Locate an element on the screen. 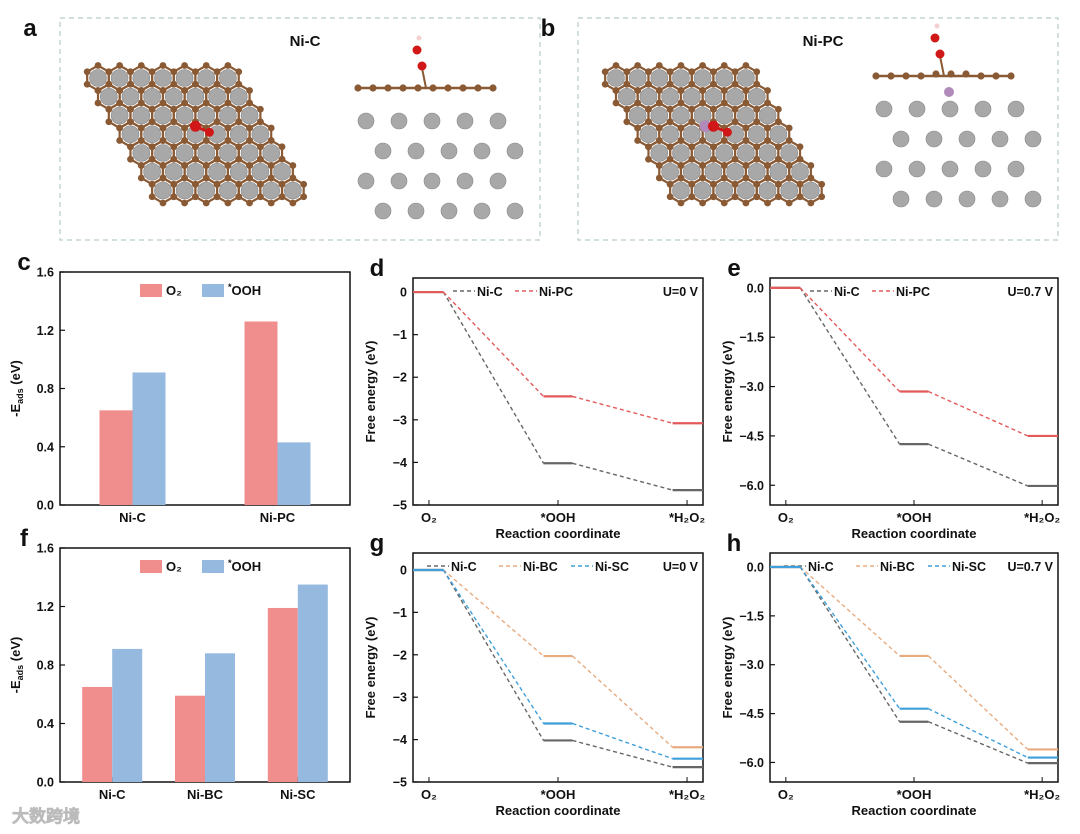  y-tick-label: 0 is located at coordinates (403, 570).